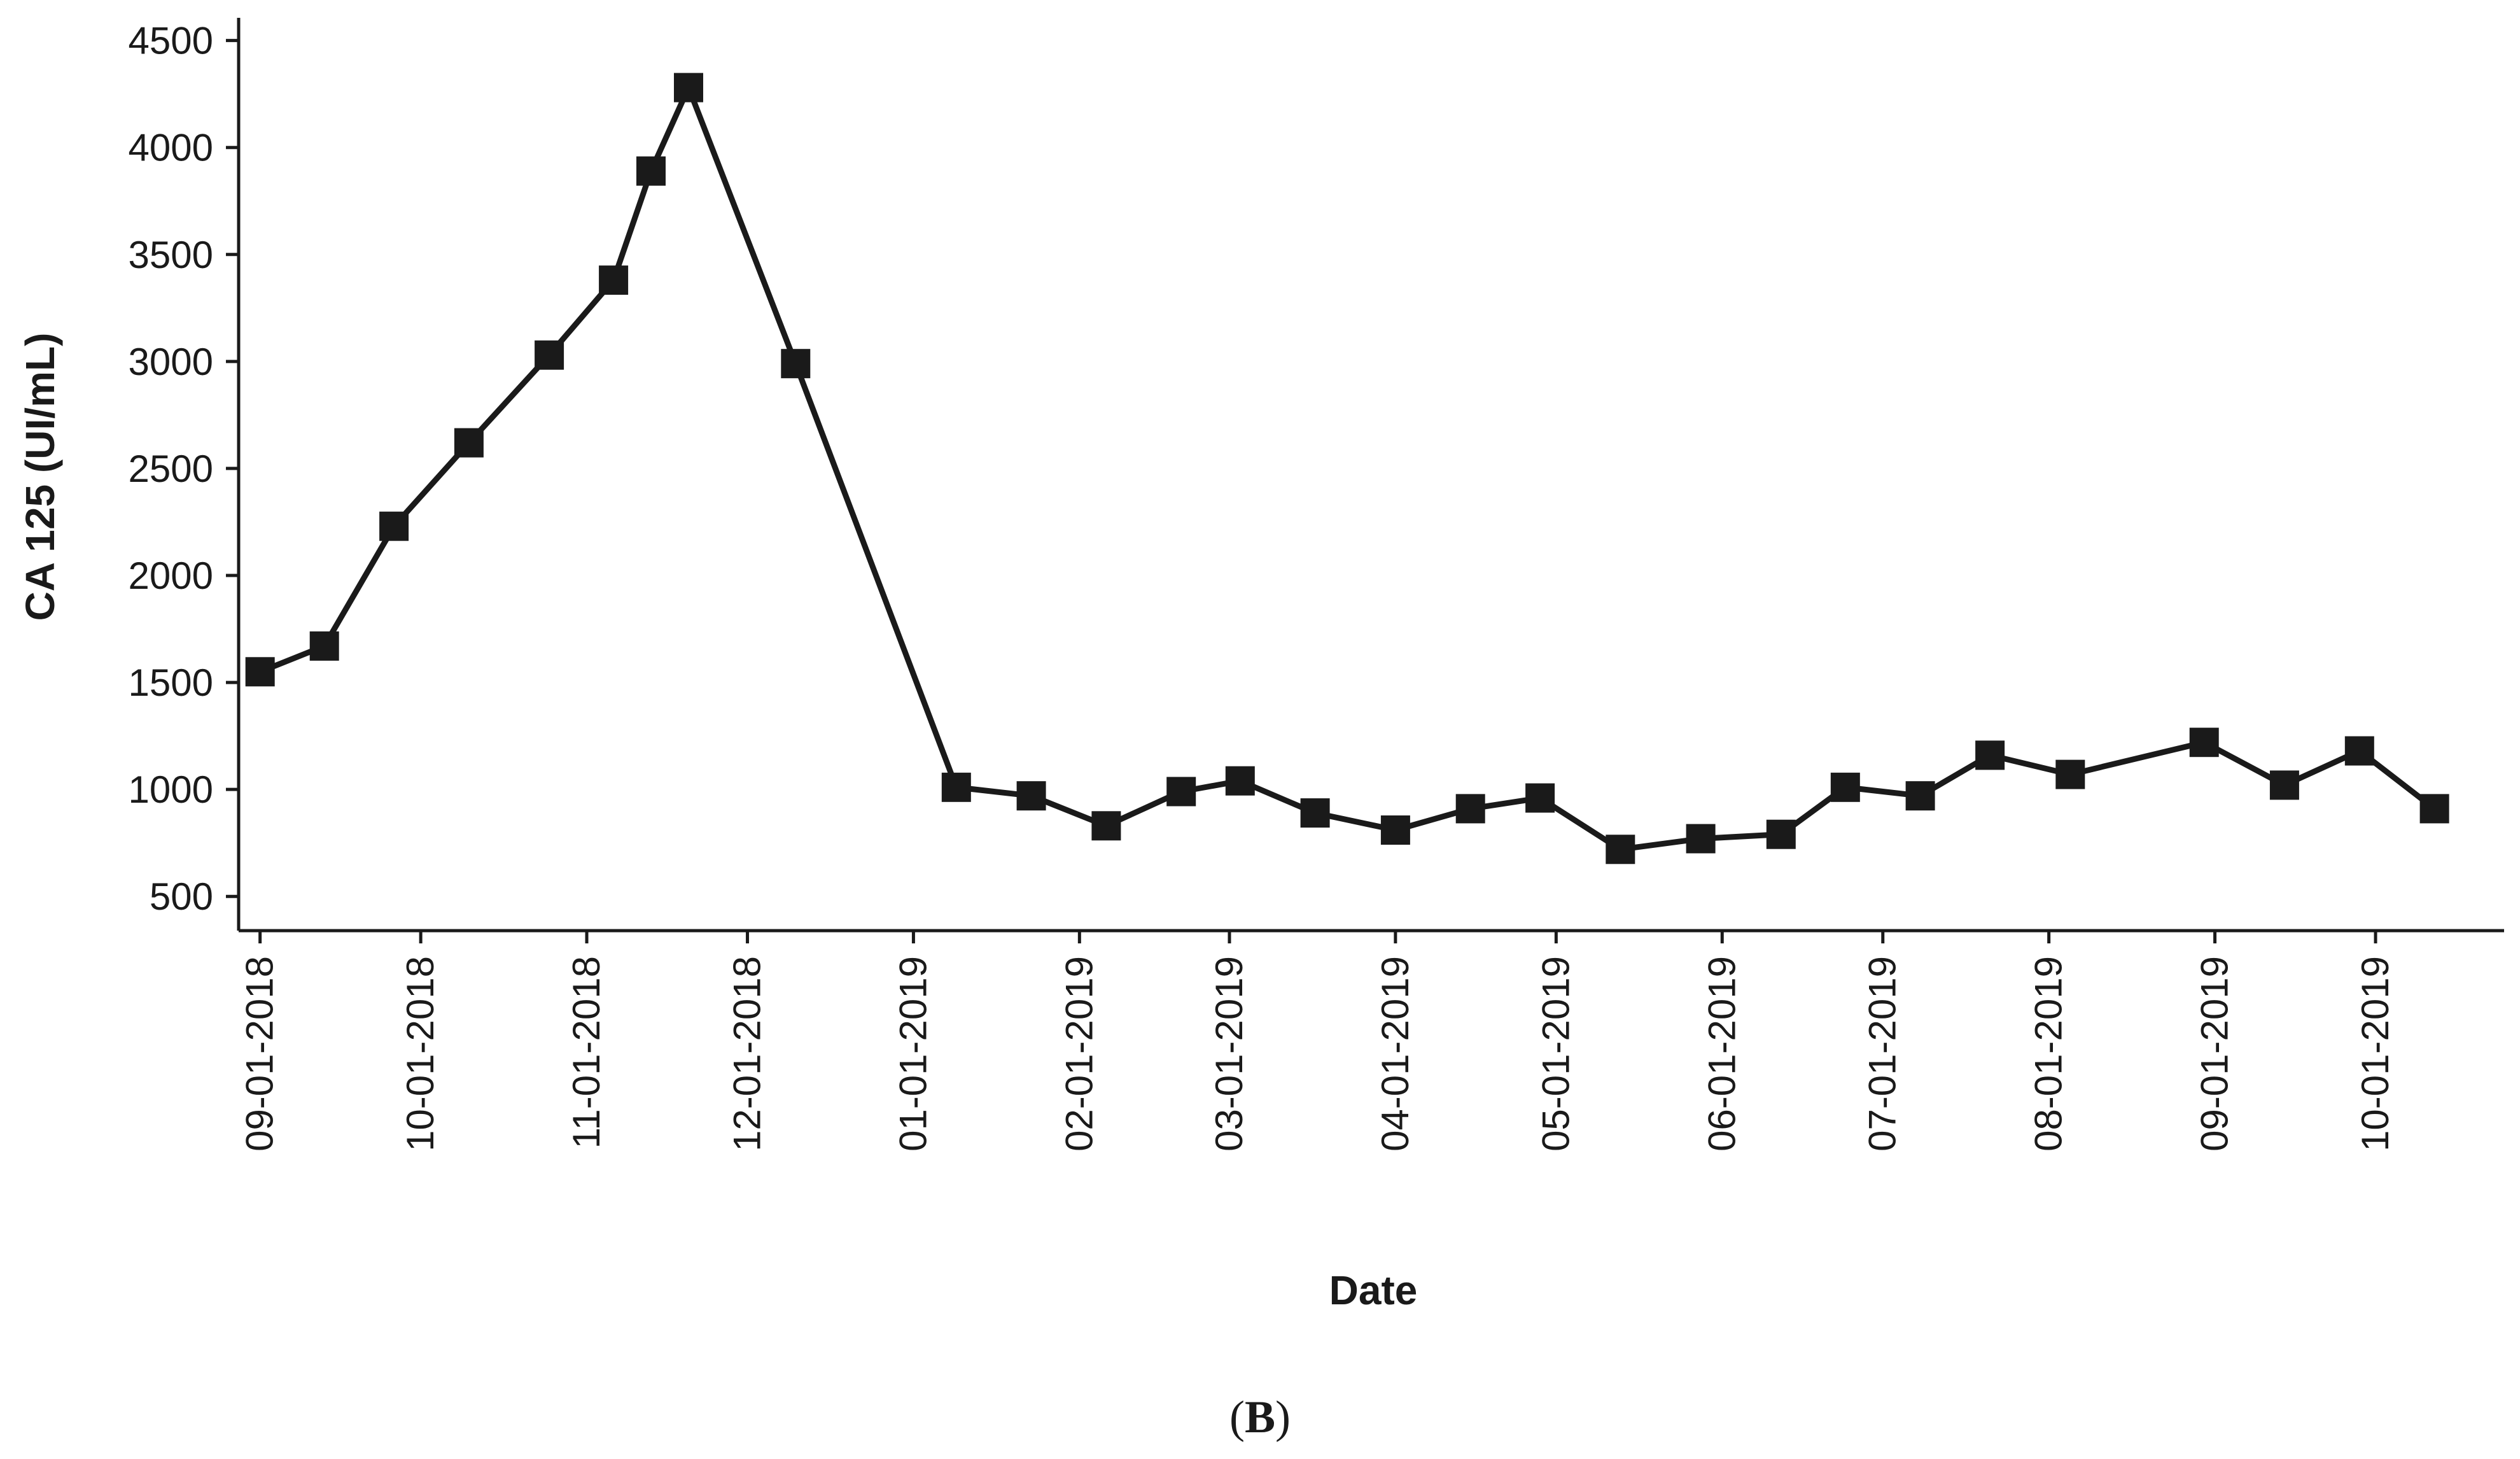  What do you see at coordinates (1079, 1054) in the screenshot?
I see `x-tick-label: 02-01-2019` at bounding box center [1079, 1054].